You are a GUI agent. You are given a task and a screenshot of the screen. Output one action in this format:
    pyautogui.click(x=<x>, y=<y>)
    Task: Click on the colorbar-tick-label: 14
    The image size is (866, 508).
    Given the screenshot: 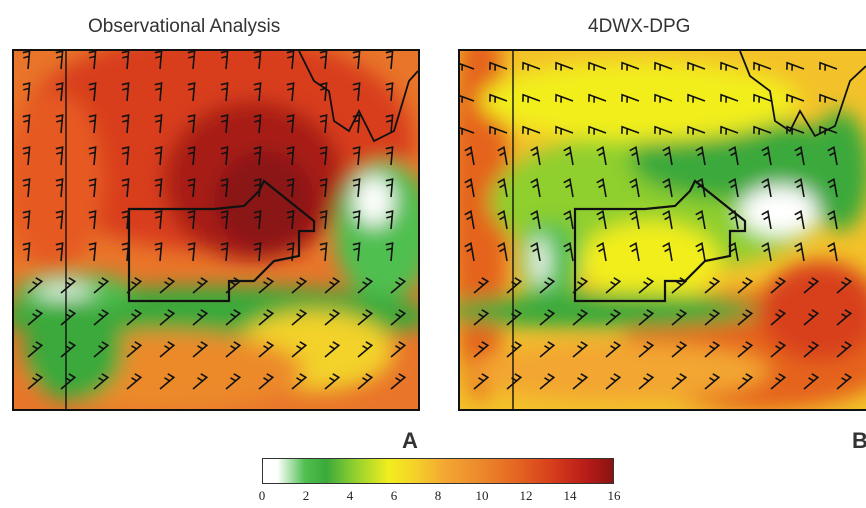 What is the action you would take?
    pyautogui.click(x=570, y=495)
    